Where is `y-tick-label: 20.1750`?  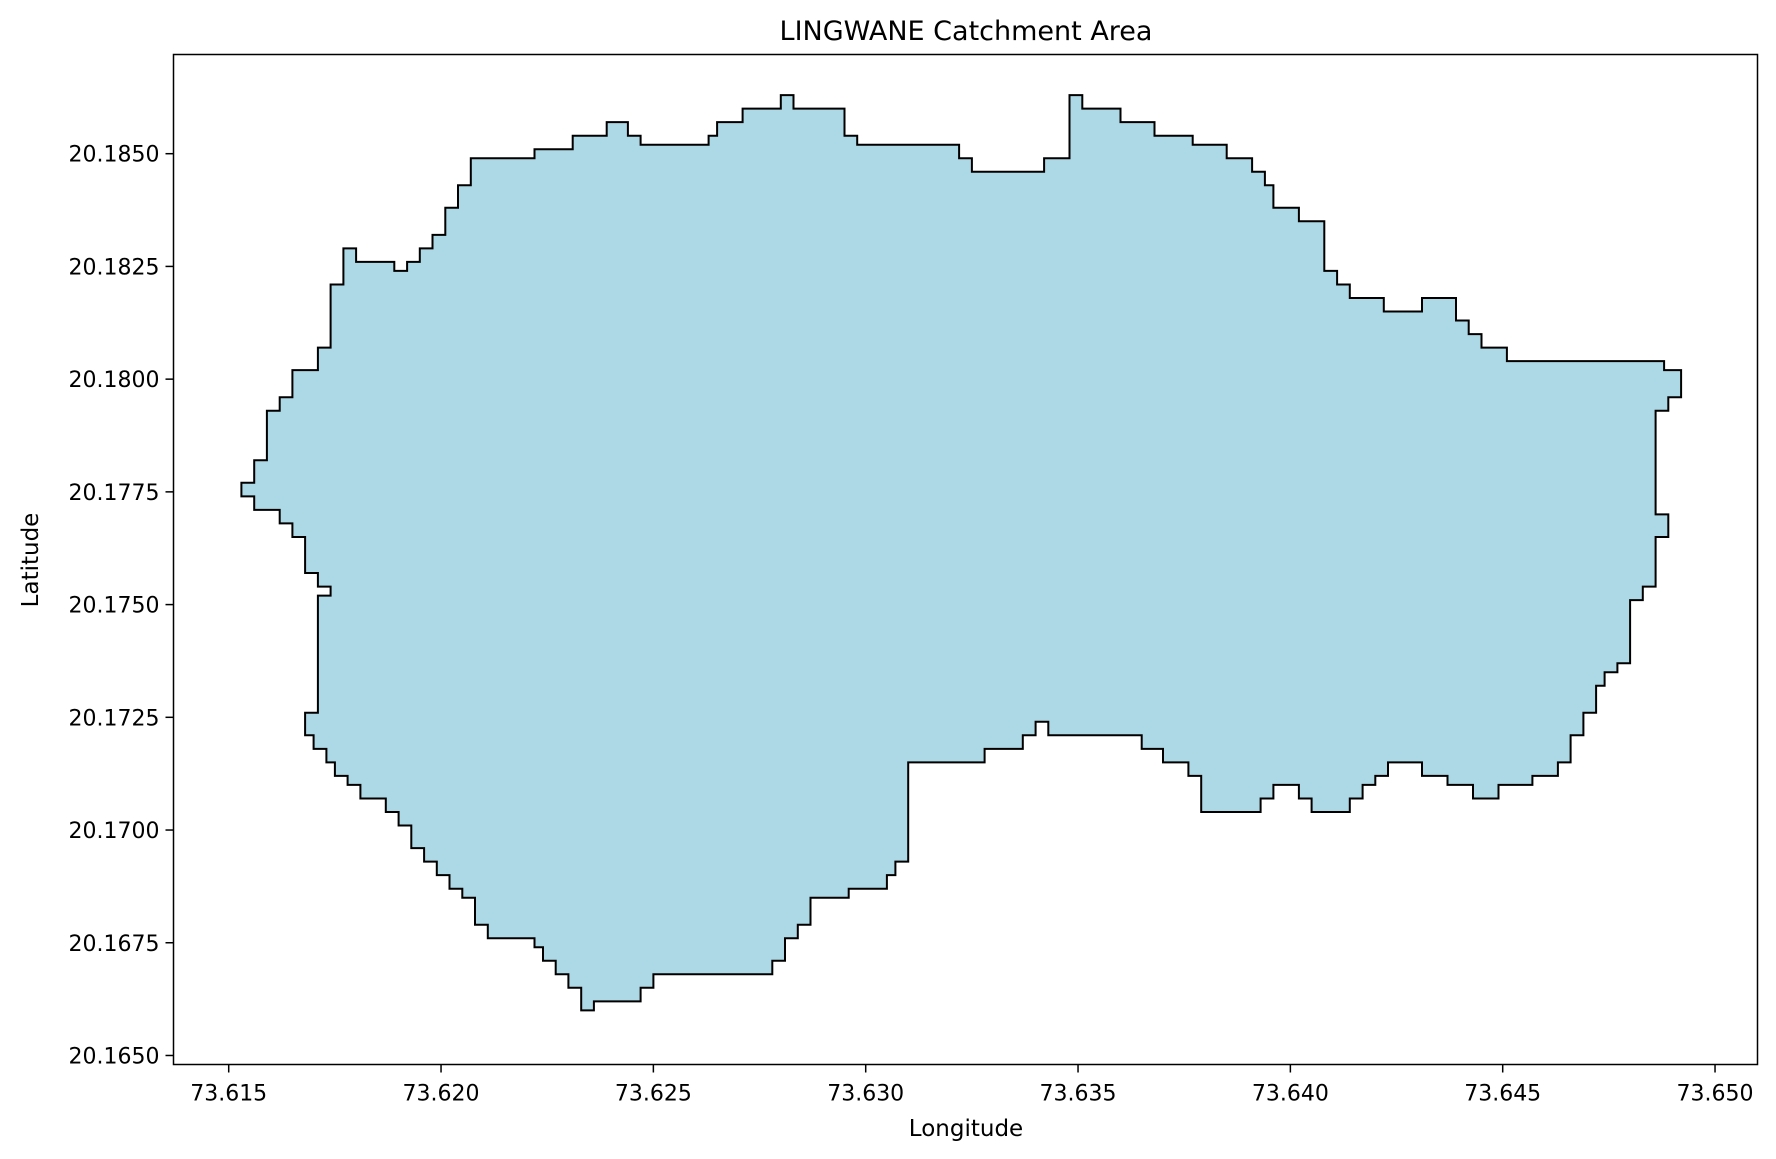 y-tick-label: 20.1750 is located at coordinates (114, 606).